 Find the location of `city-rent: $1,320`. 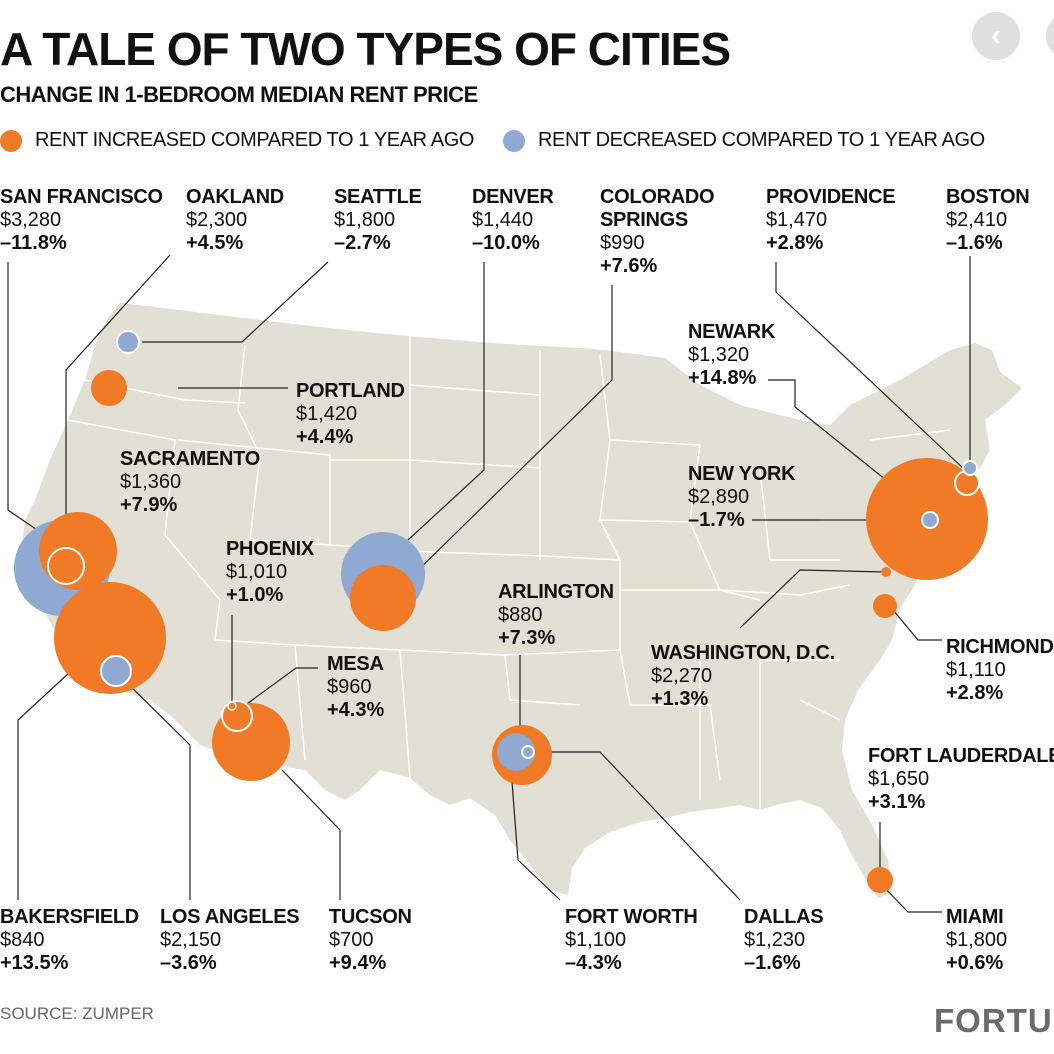

city-rent: $1,320 is located at coordinates (719, 355).